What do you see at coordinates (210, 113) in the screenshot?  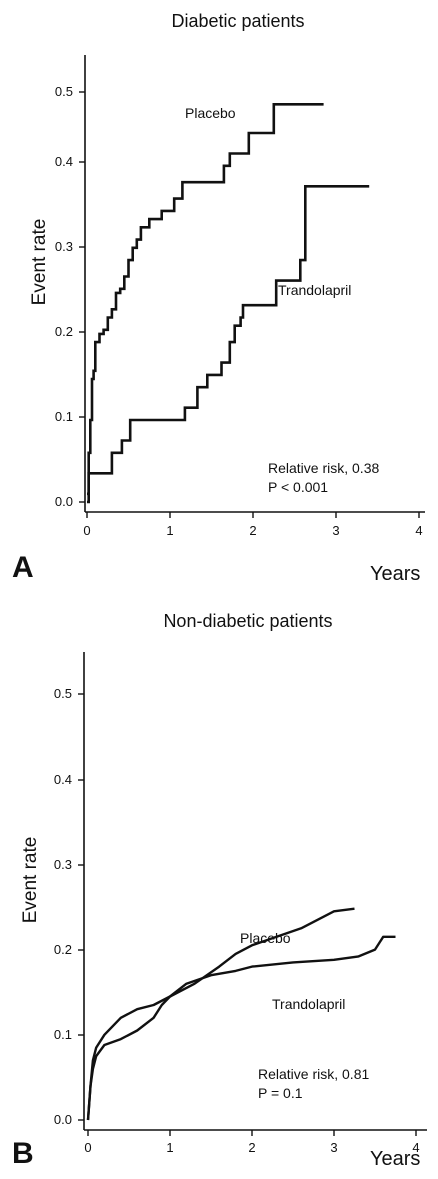 I see `panel-a-placebo-label: Placebo` at bounding box center [210, 113].